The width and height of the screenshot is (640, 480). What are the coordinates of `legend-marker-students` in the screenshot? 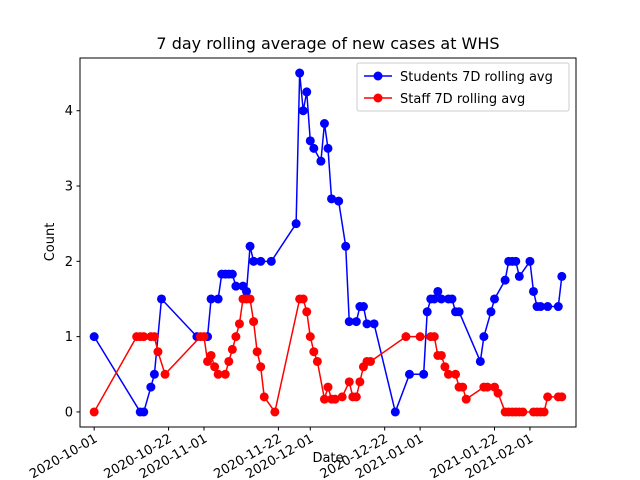 It's located at (378, 76).